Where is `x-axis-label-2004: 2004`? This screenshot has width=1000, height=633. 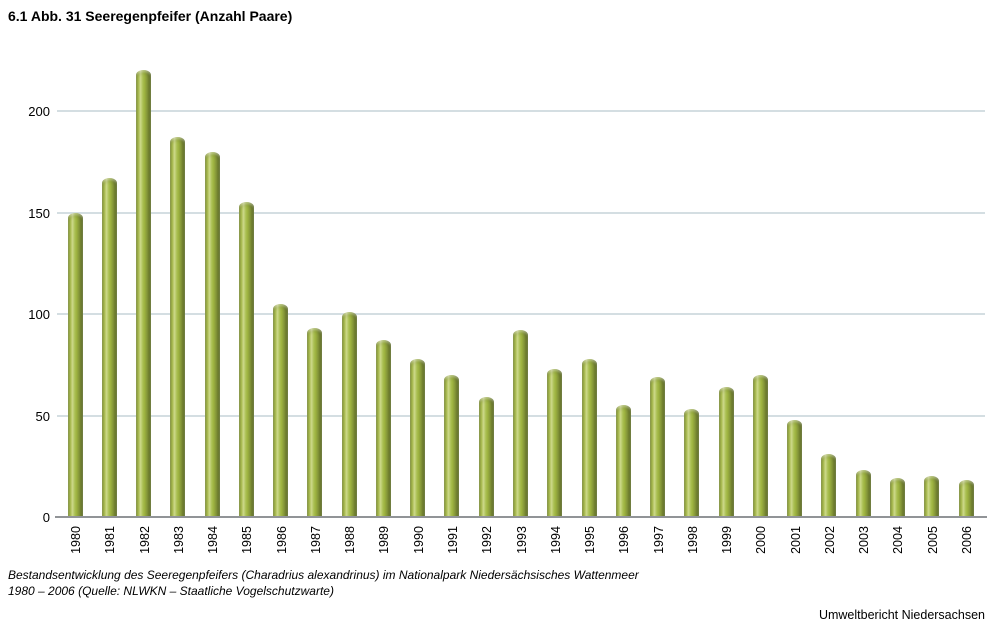 x-axis-label-2004: 2004 is located at coordinates (898, 540).